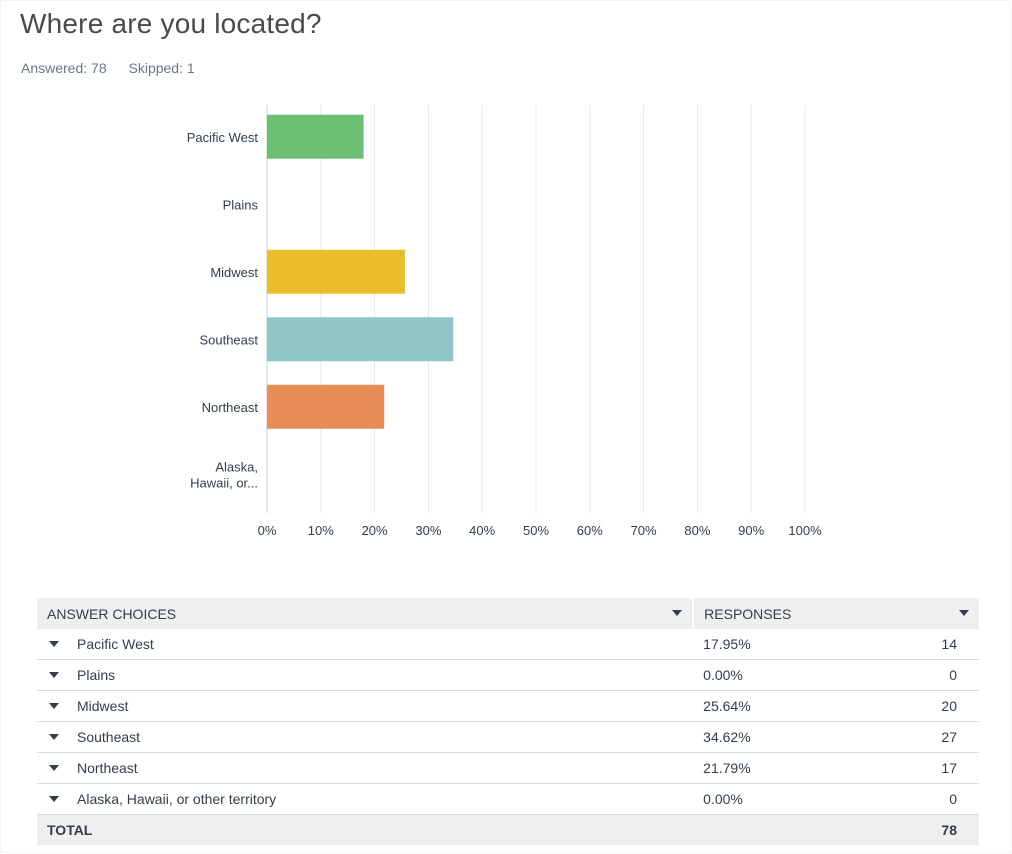 The height and width of the screenshot is (854, 1012). I want to click on responses-header: RESPONSES, so click(836, 613).